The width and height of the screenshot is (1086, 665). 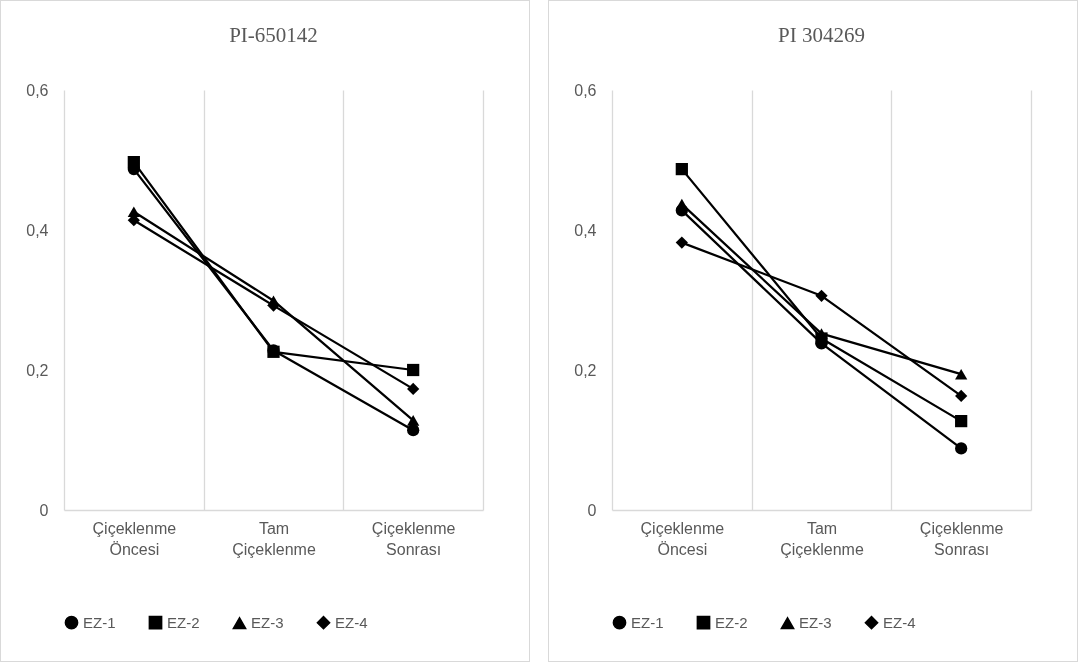 I want to click on chart-title: PI-650142, so click(x=273, y=35).